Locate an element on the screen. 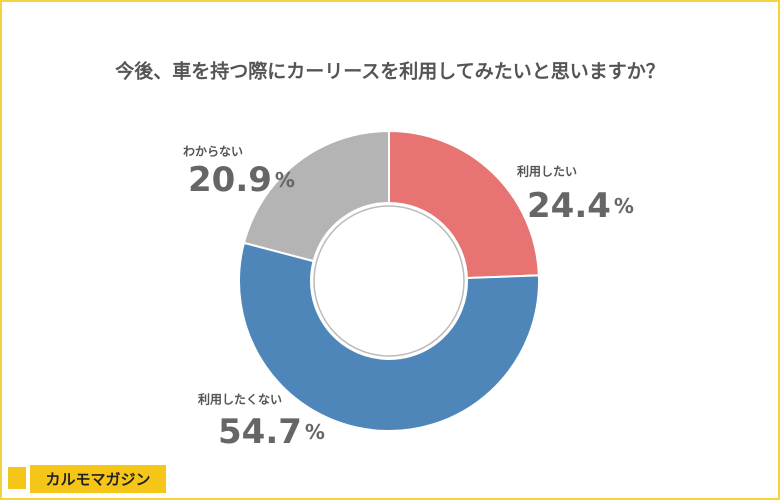 This screenshot has height=500, width=780. category-label: わからない is located at coordinates (213, 152).